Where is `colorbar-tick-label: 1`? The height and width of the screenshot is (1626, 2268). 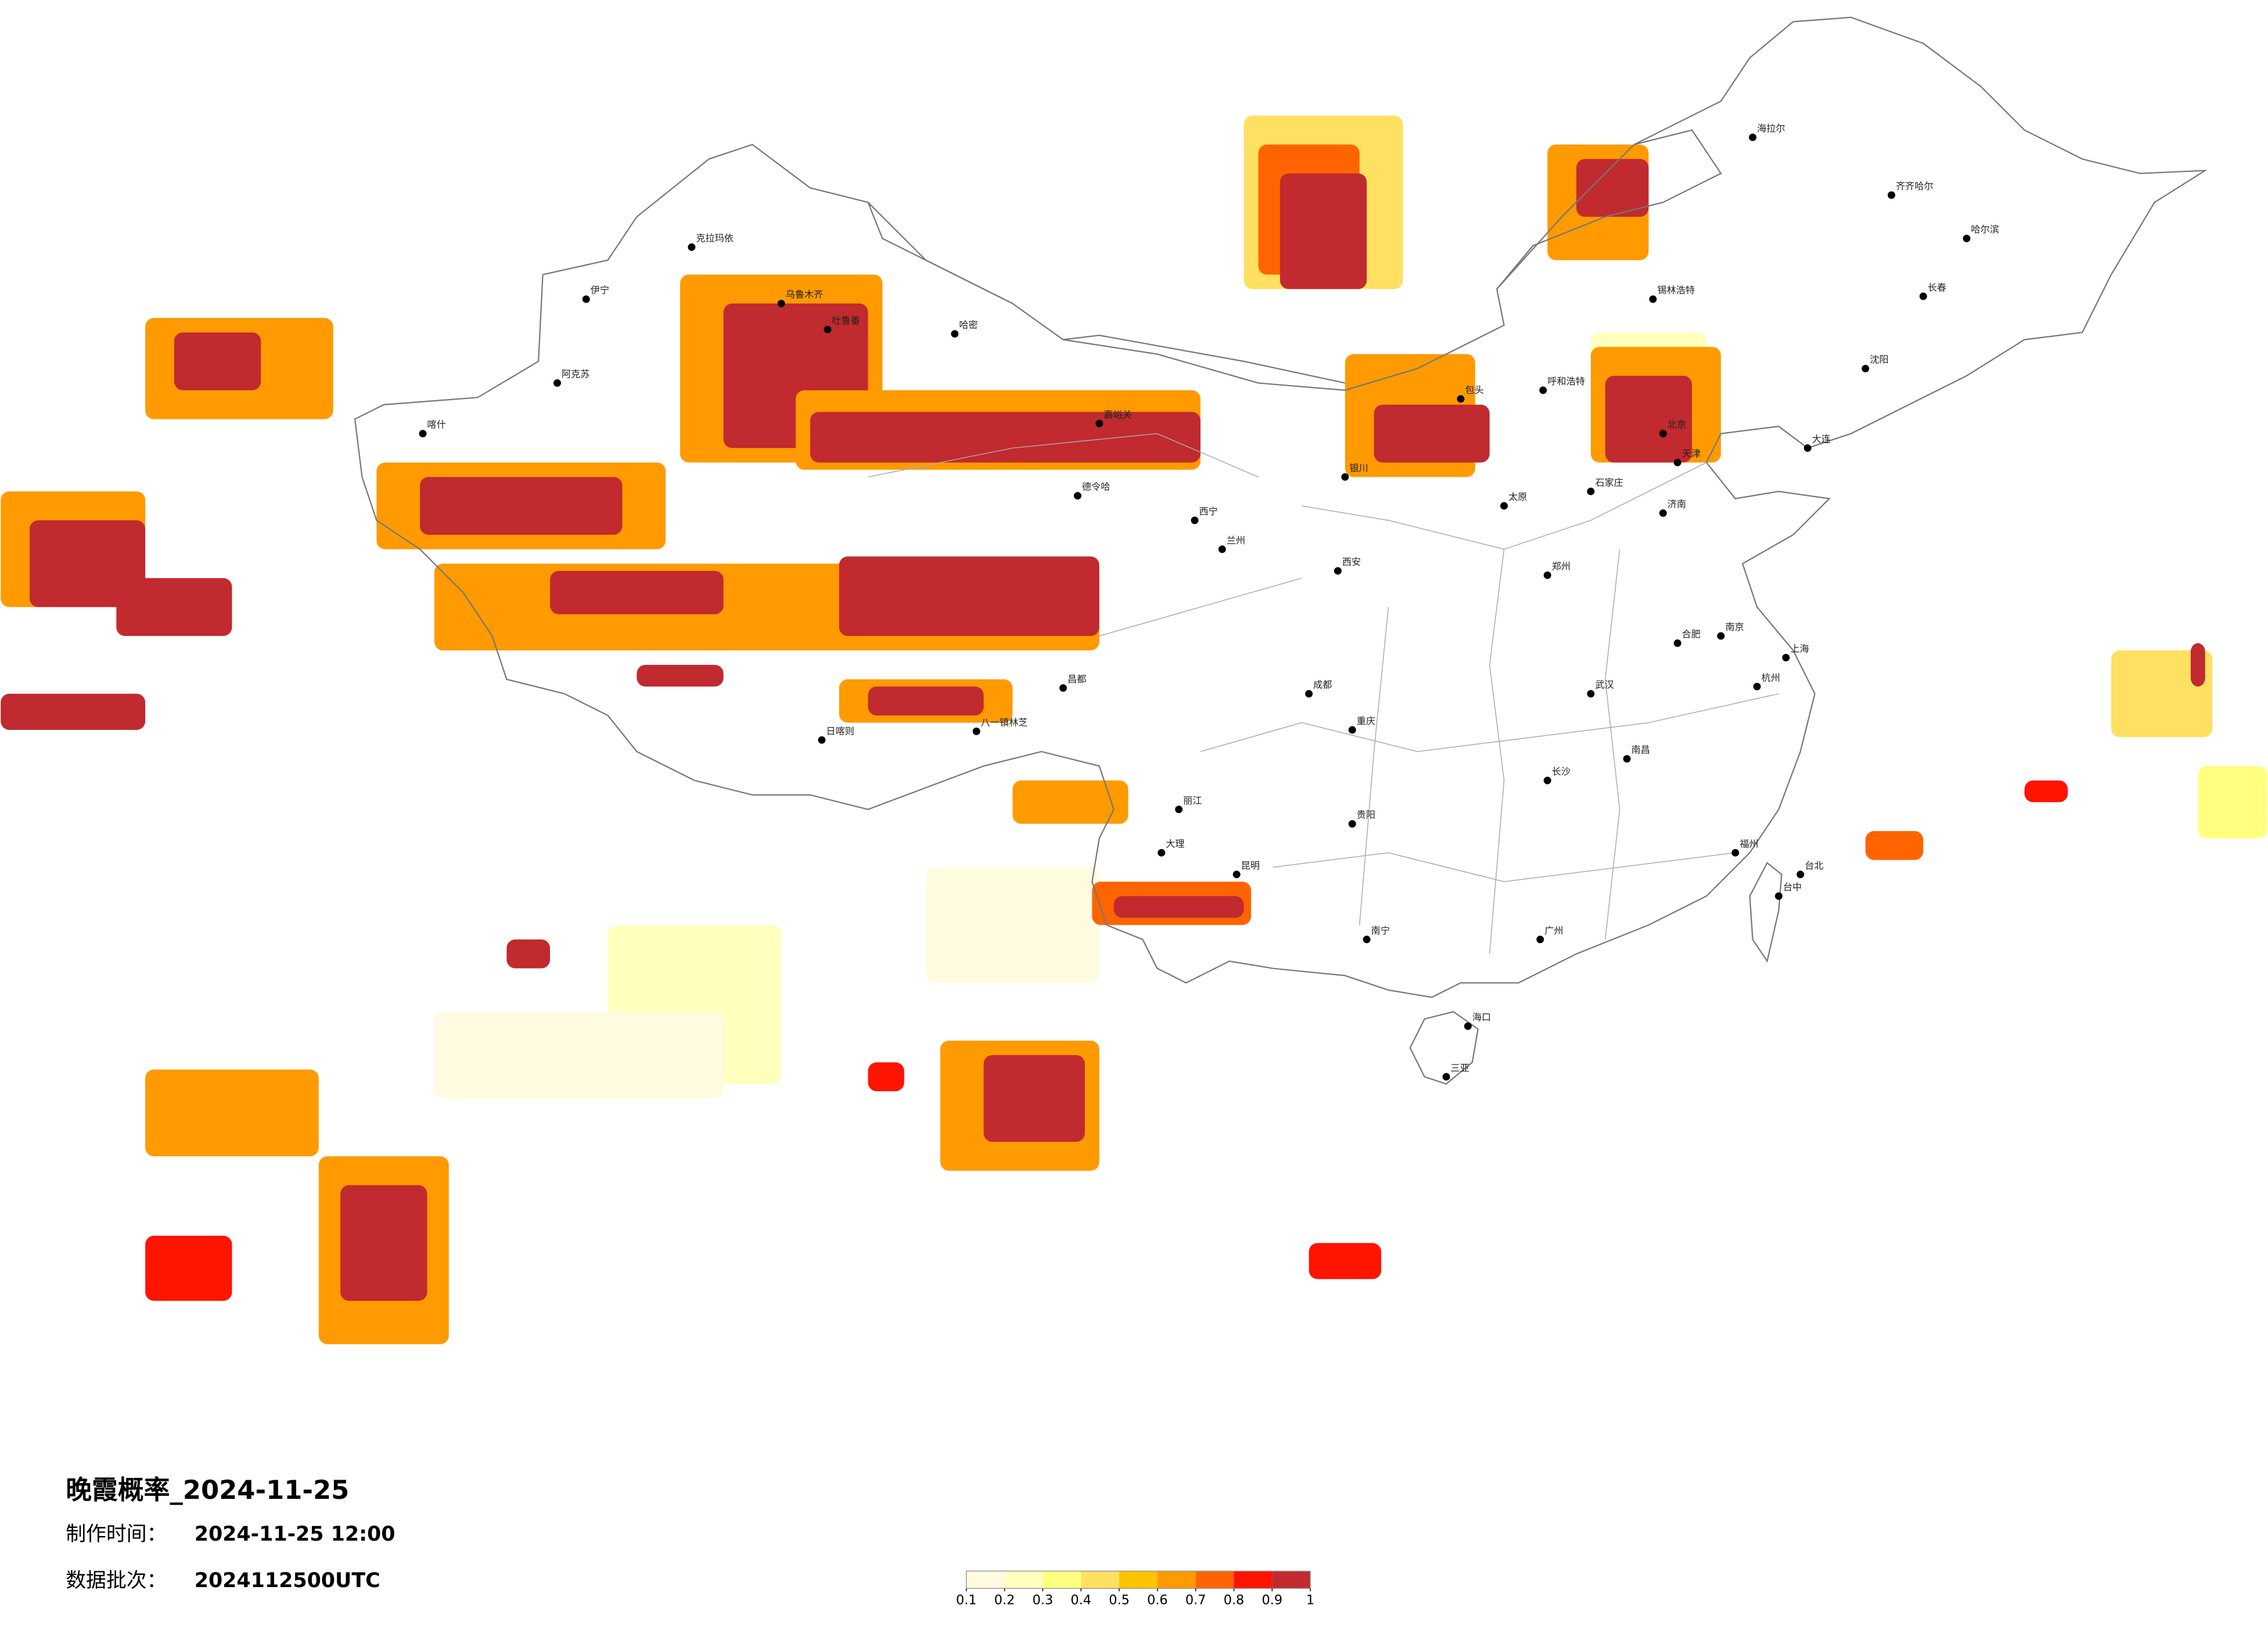
colorbar-tick-label: 1 is located at coordinates (1310, 1600).